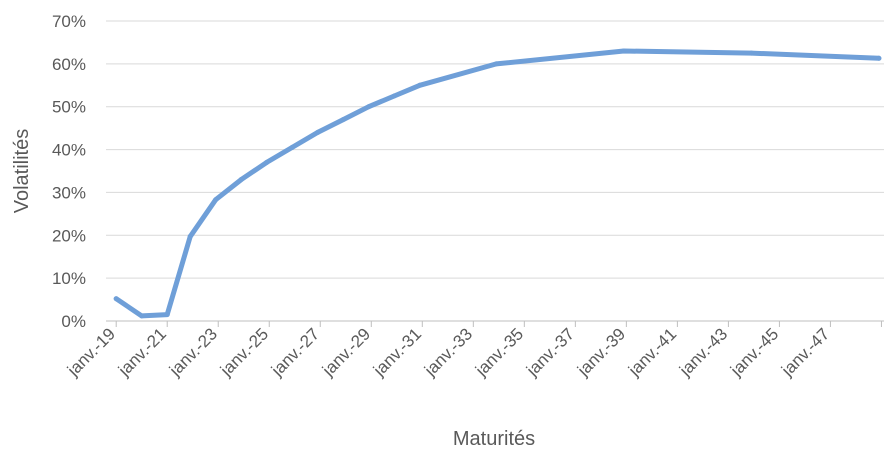 This screenshot has height=451, width=886. What do you see at coordinates (652, 352) in the screenshot?
I see `x-tick-label: janv.-41` at bounding box center [652, 352].